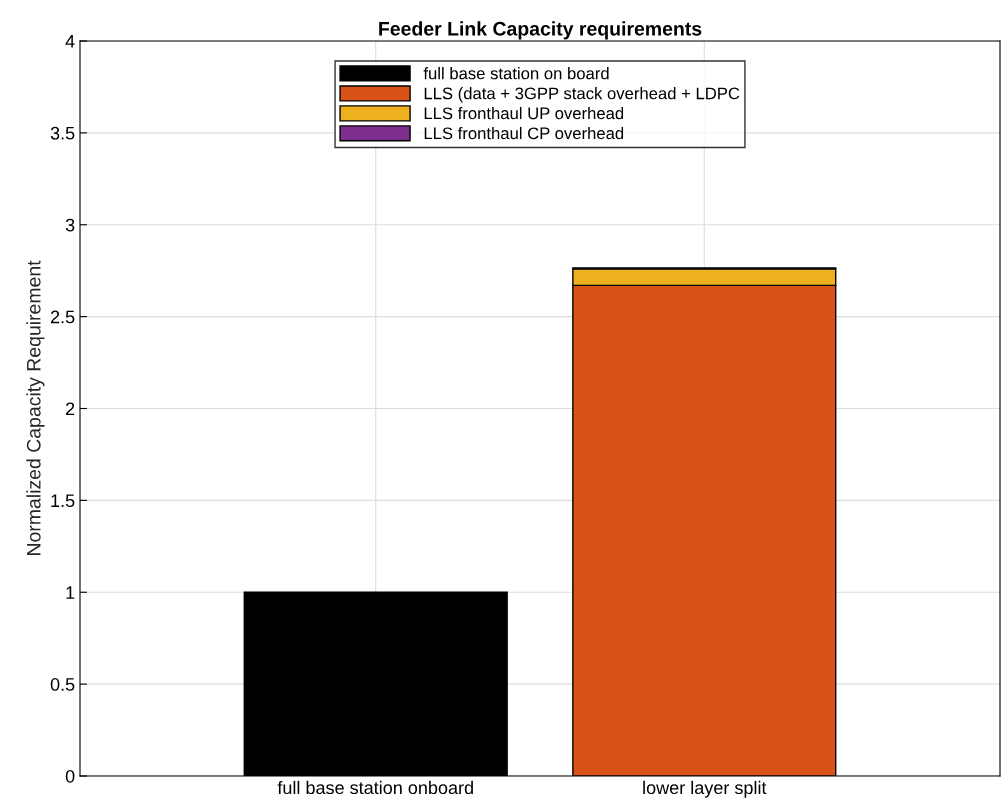  What do you see at coordinates (516, 73) in the screenshot?
I see `legend-label: full base station on board` at bounding box center [516, 73].